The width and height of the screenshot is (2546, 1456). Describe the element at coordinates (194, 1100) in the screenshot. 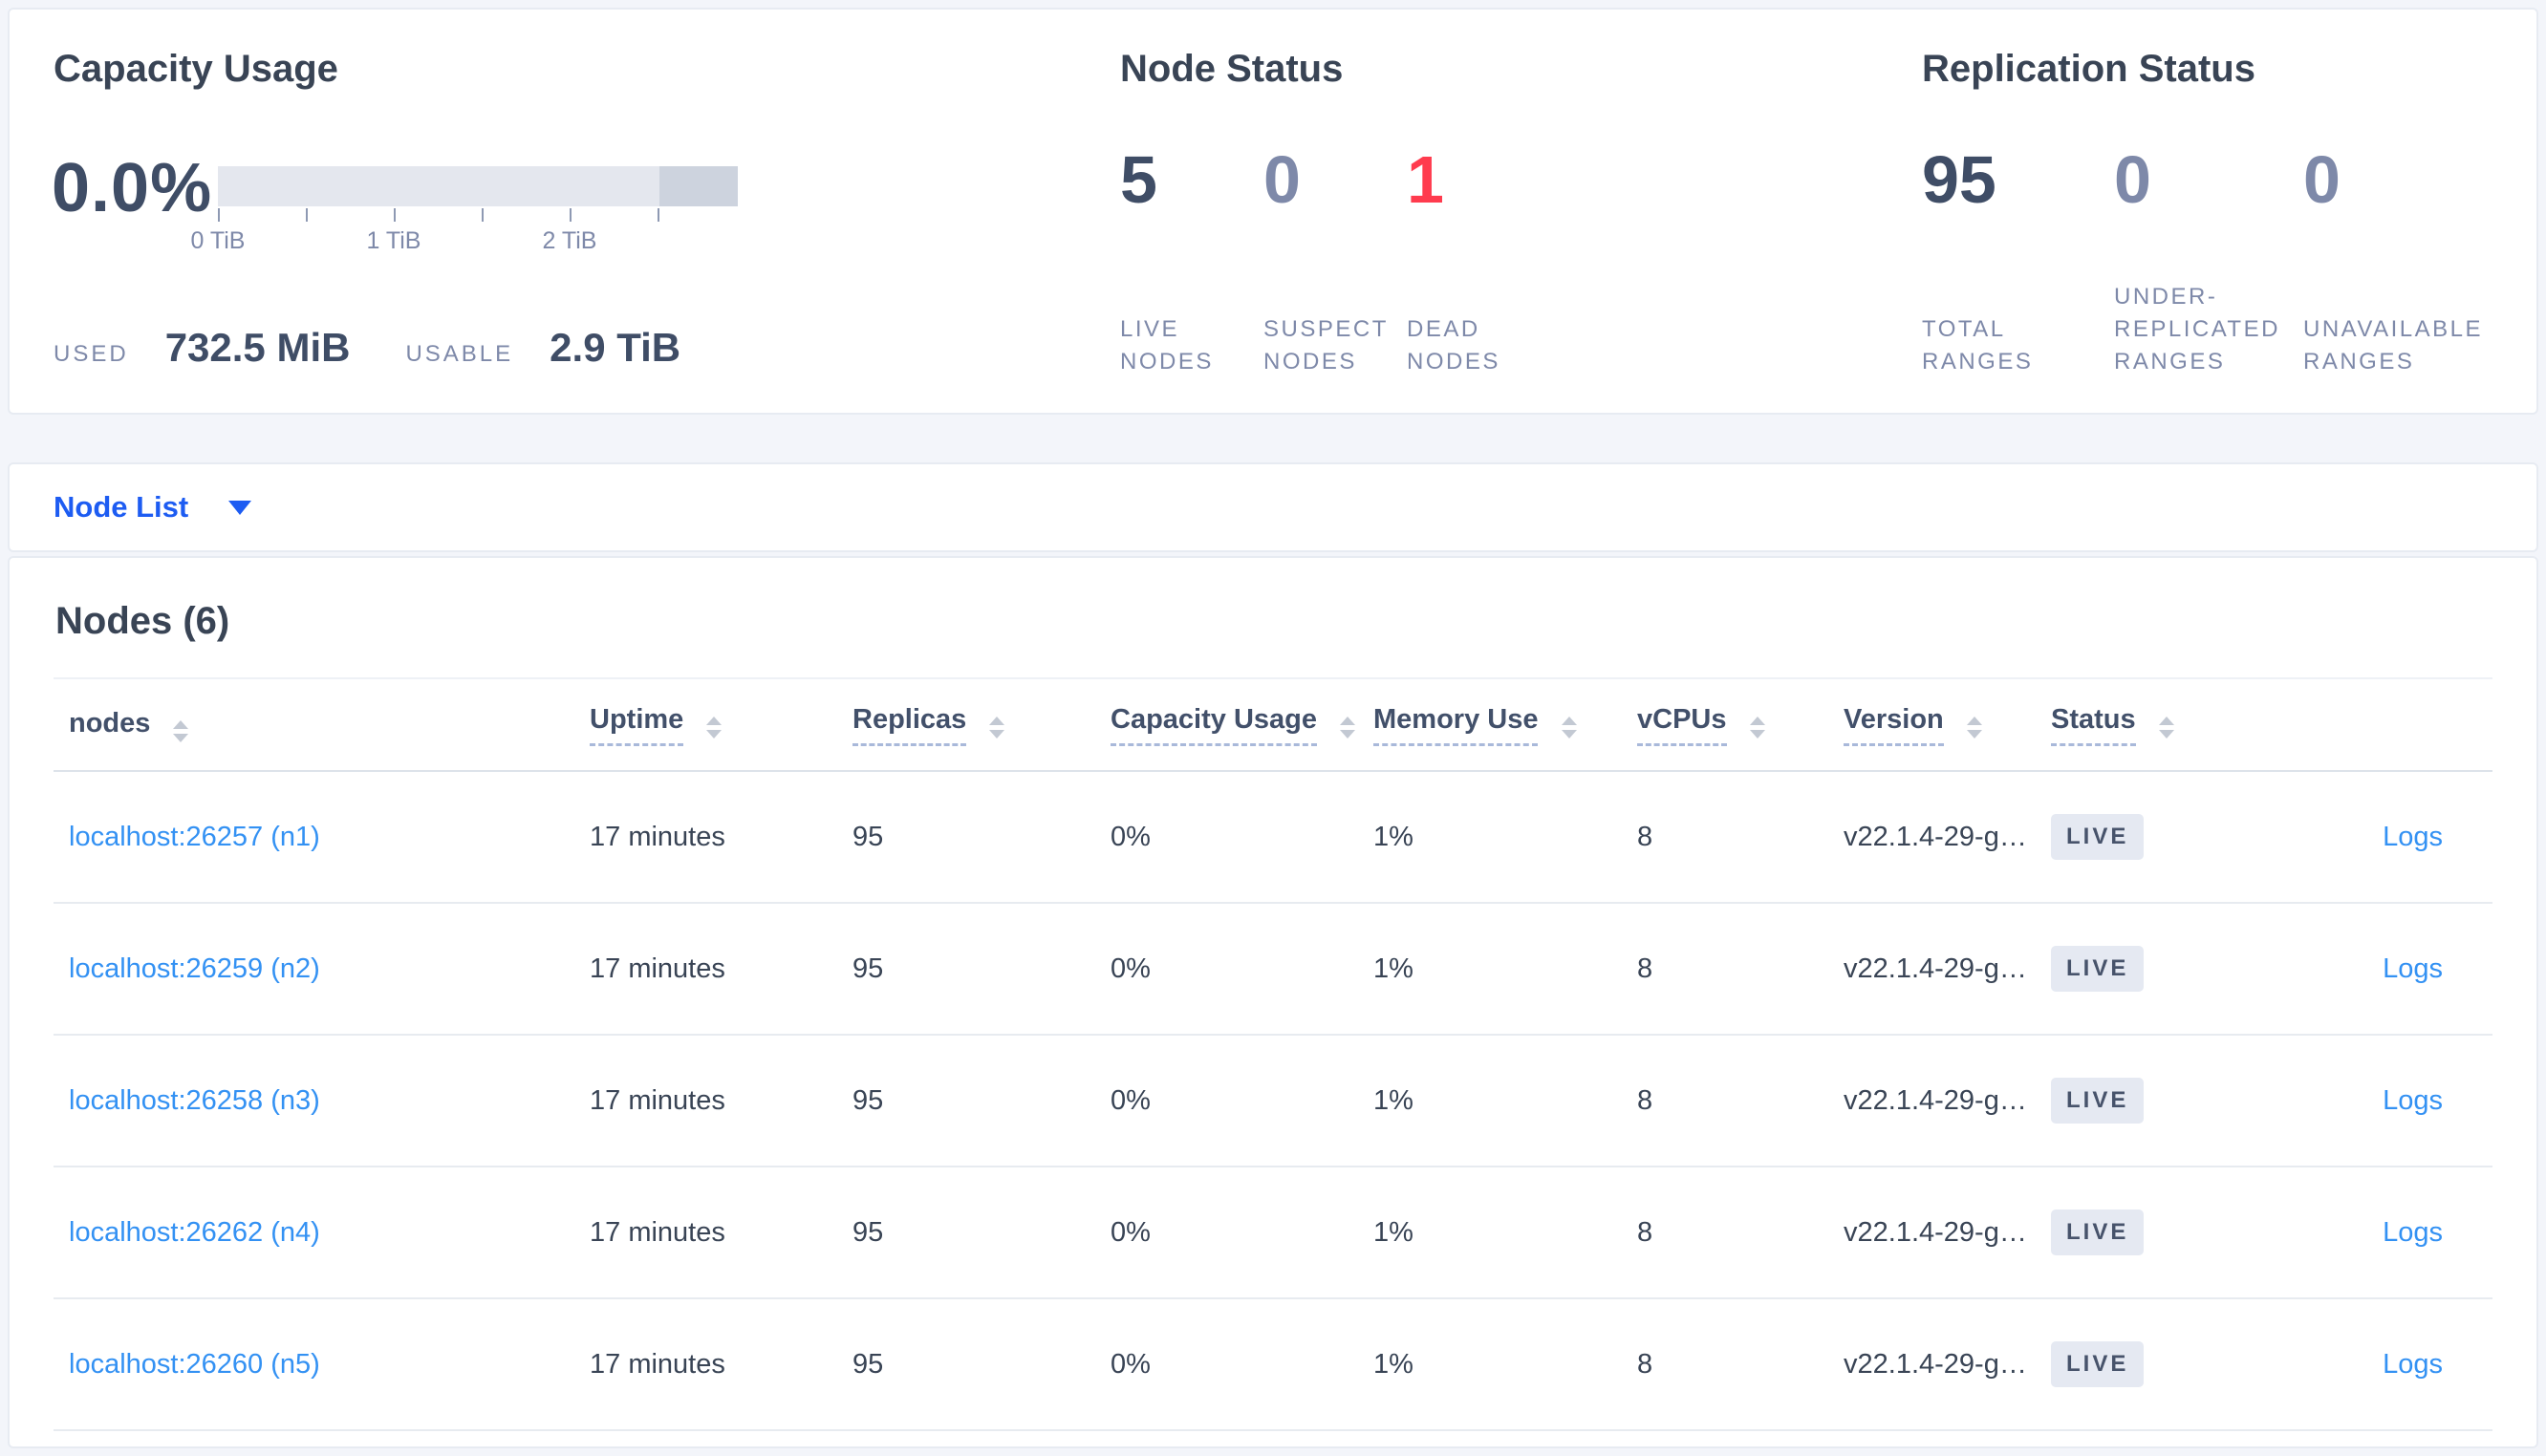

I see `node-link: localhost:26258 (n3)` at that location.